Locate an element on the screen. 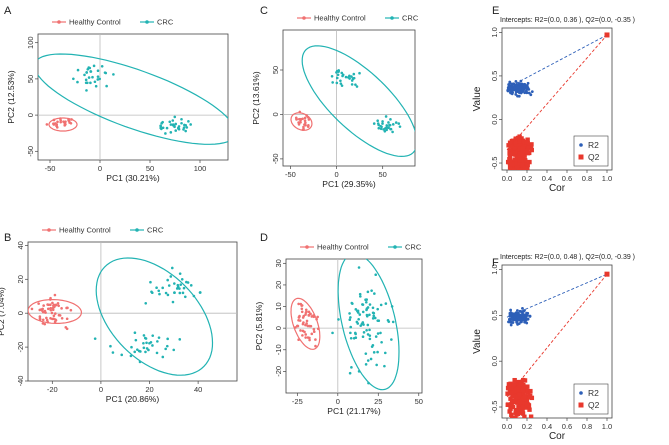 The image size is (669, 445). legend-marker-r2 is located at coordinates (581, 393).